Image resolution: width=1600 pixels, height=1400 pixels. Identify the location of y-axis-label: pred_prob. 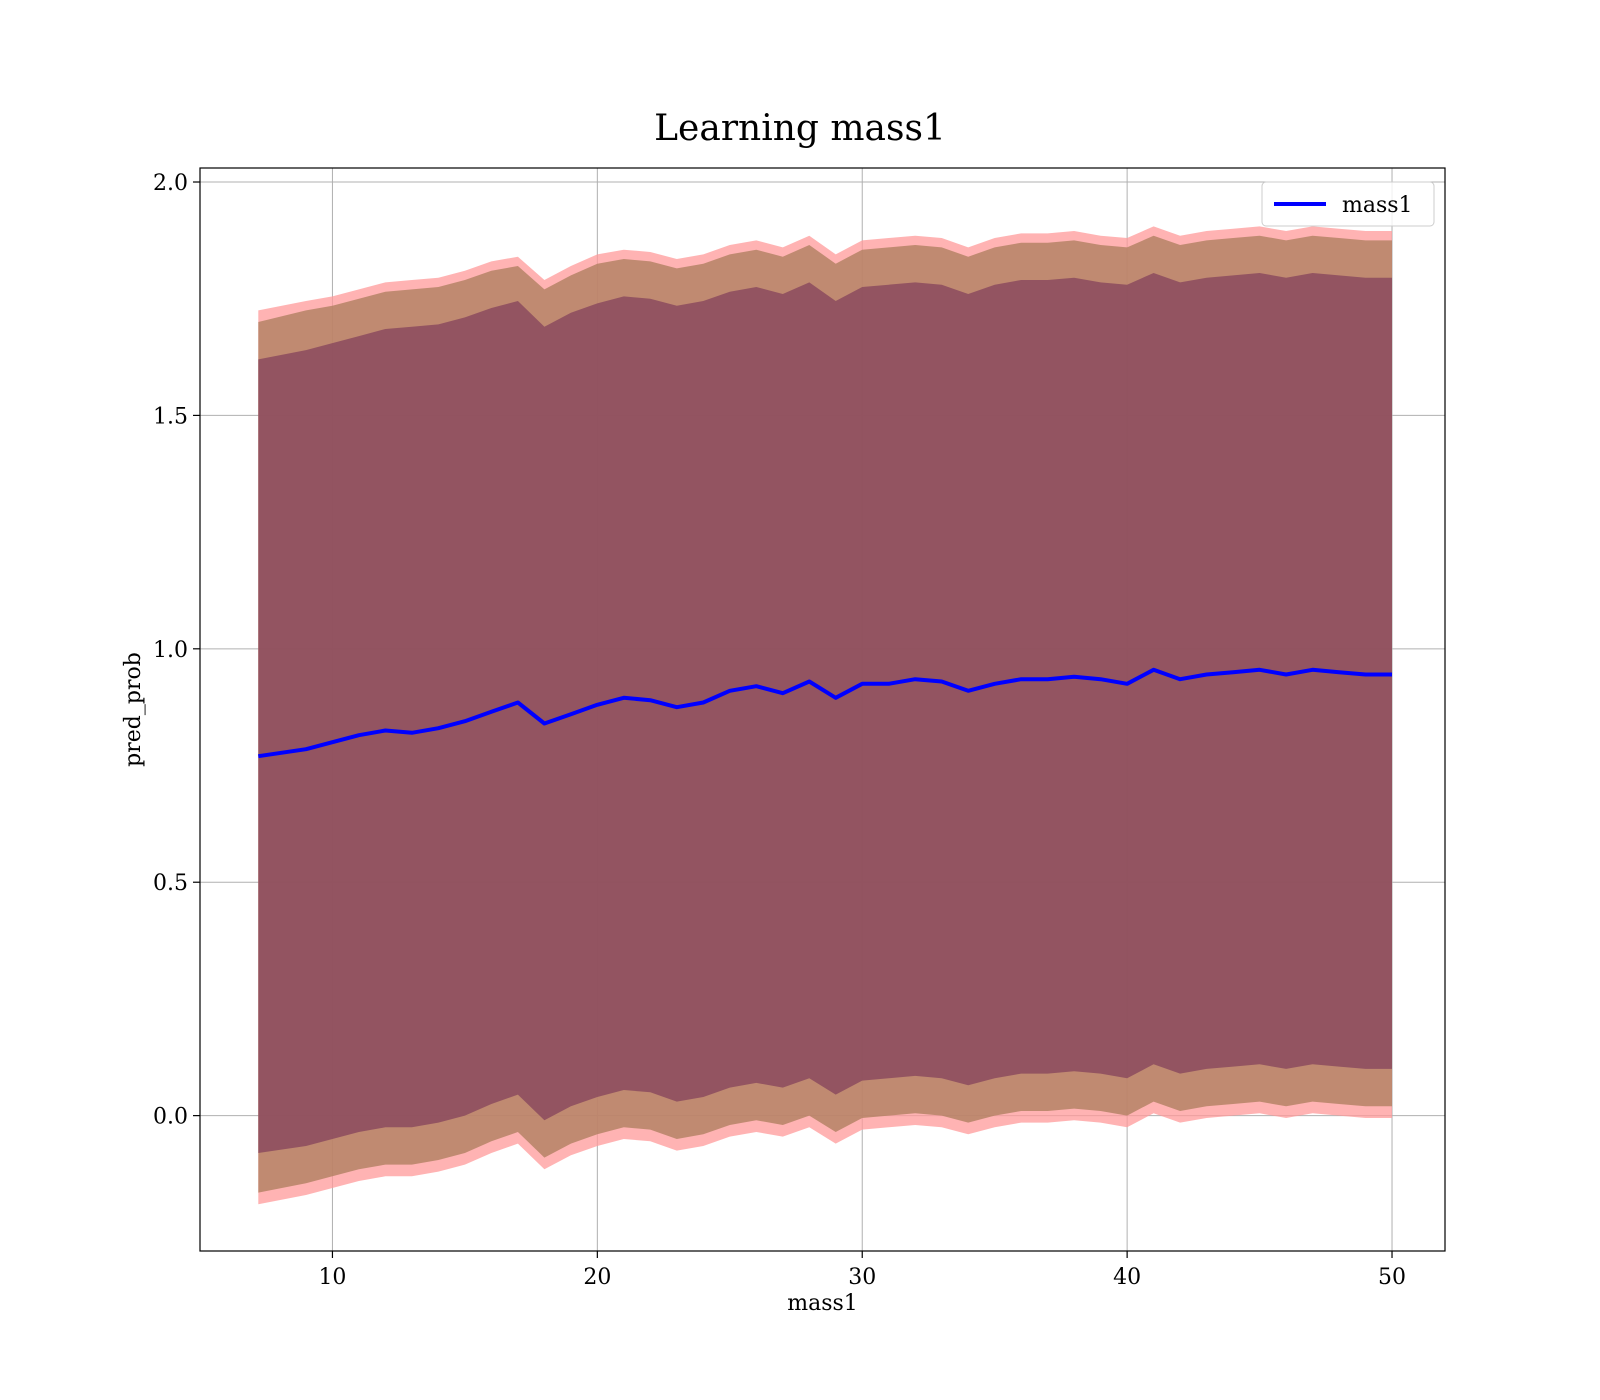
(133, 709).